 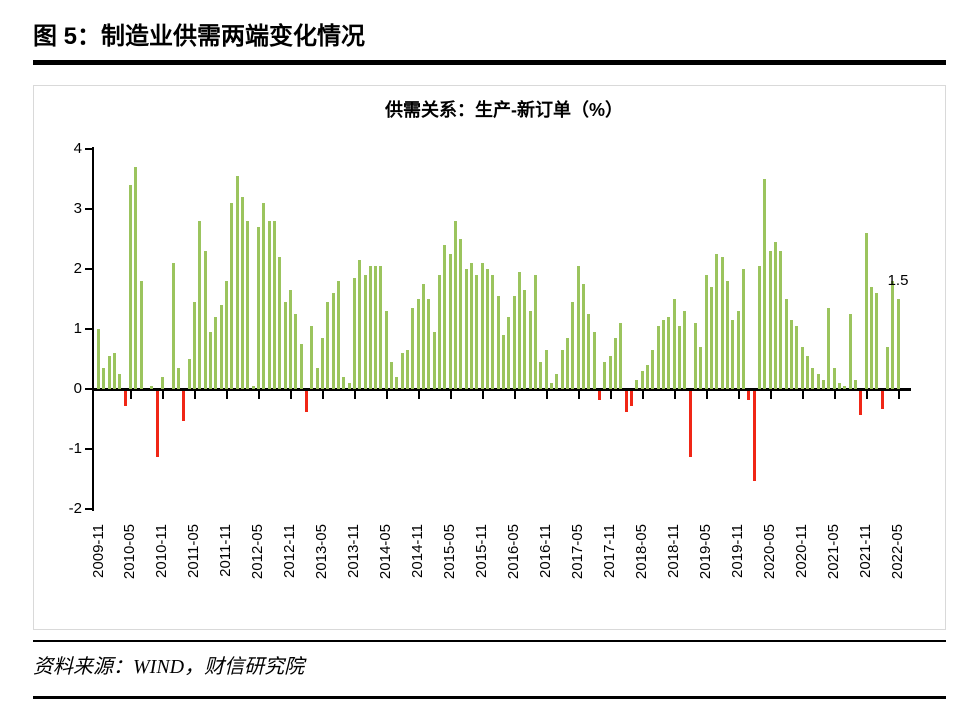 I want to click on y-axis-label: 4, so click(x=77, y=148).